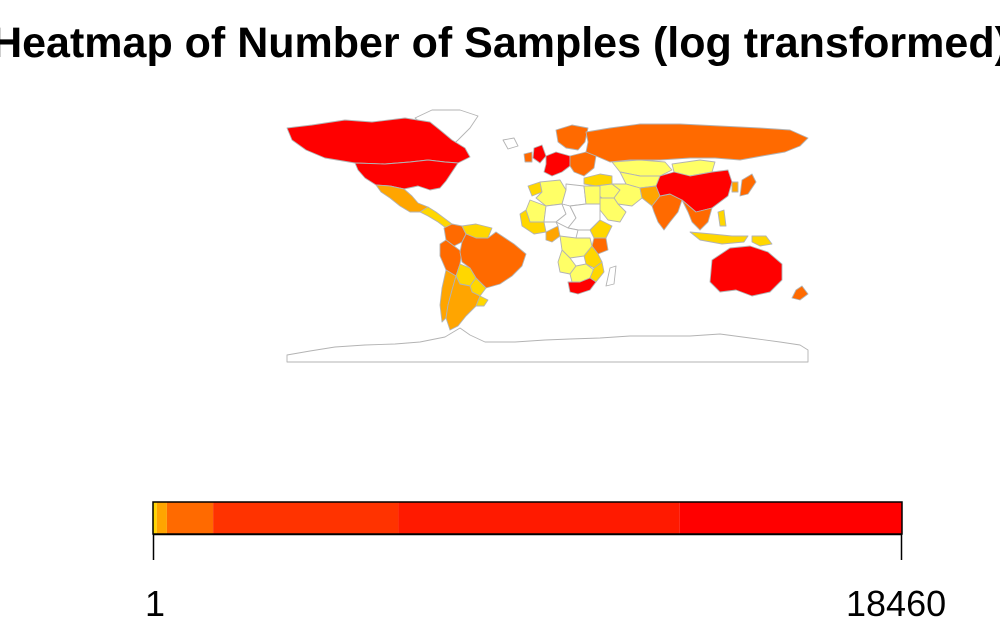  What do you see at coordinates (551, 193) in the screenshot?
I see `region-algeria` at bounding box center [551, 193].